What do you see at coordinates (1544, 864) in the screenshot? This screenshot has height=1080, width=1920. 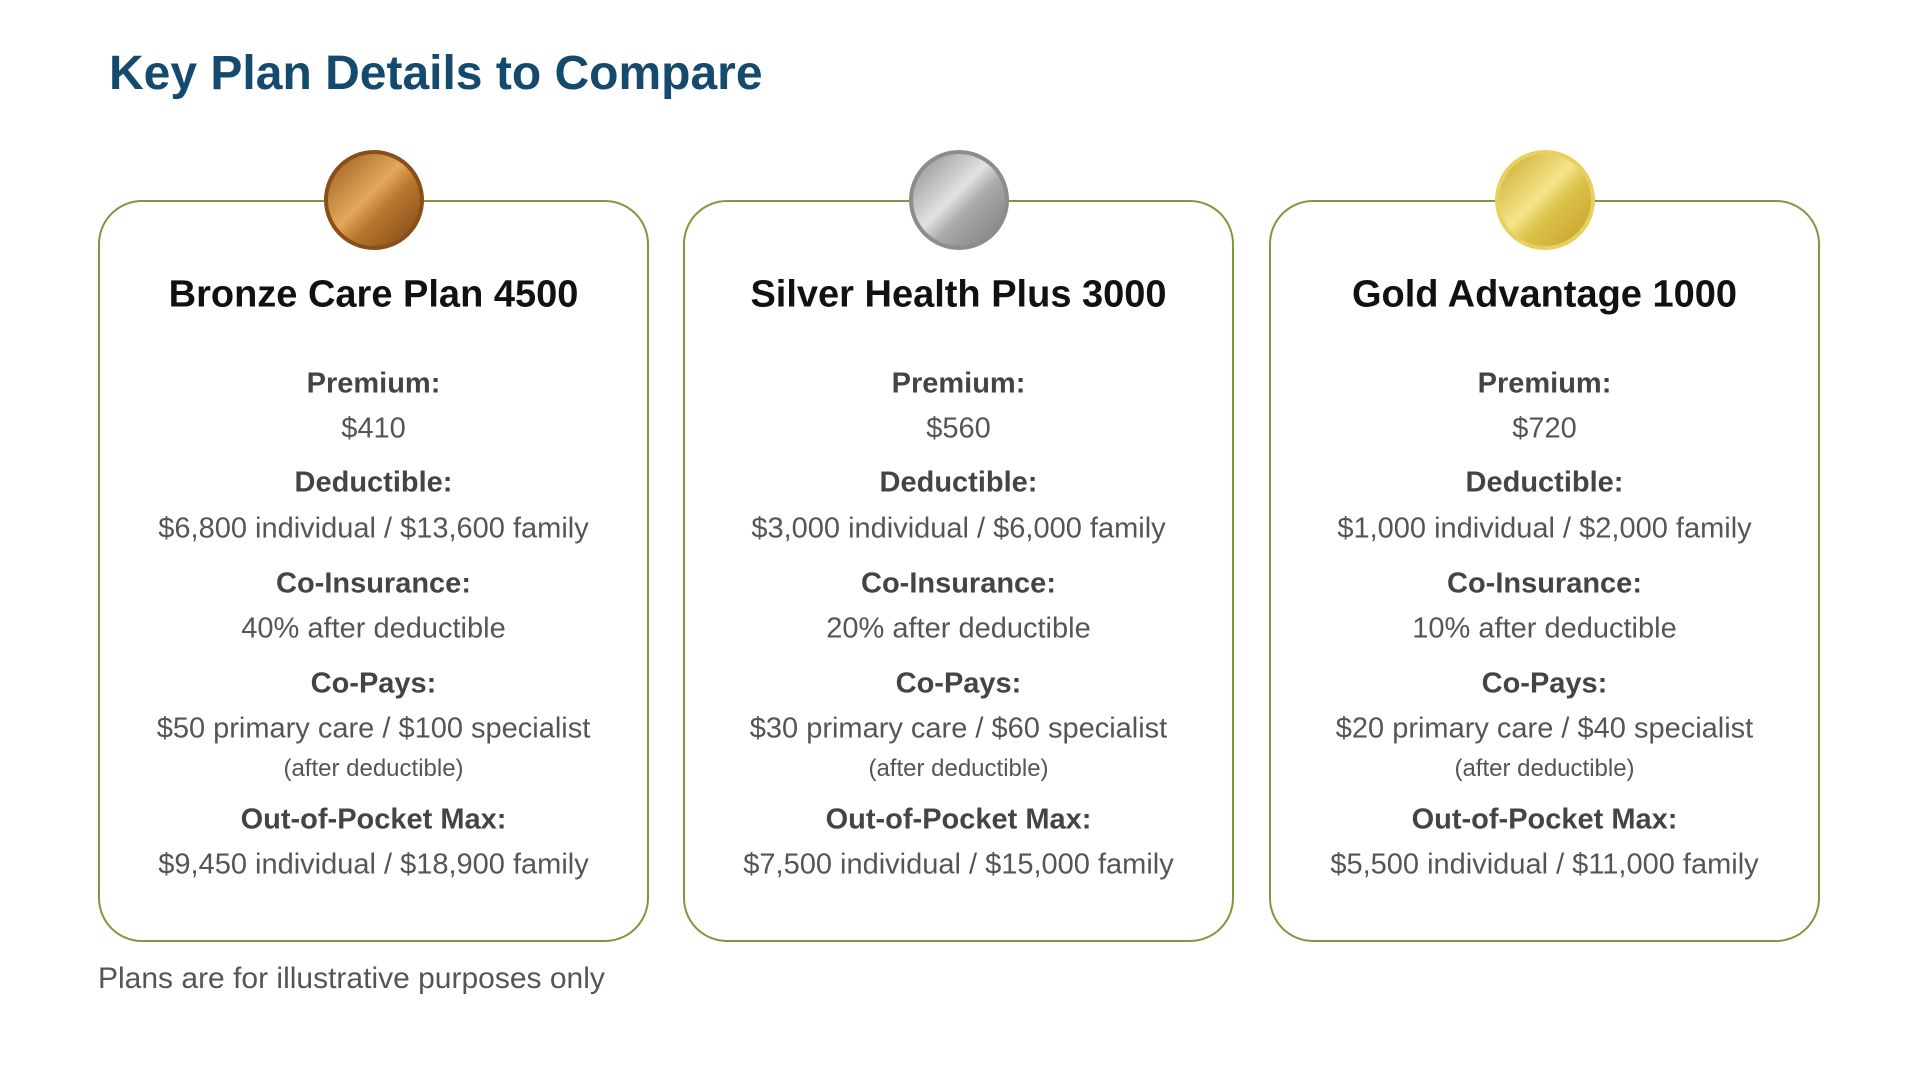 I see `row-value: $5,500 individual / $11,000 family` at bounding box center [1544, 864].